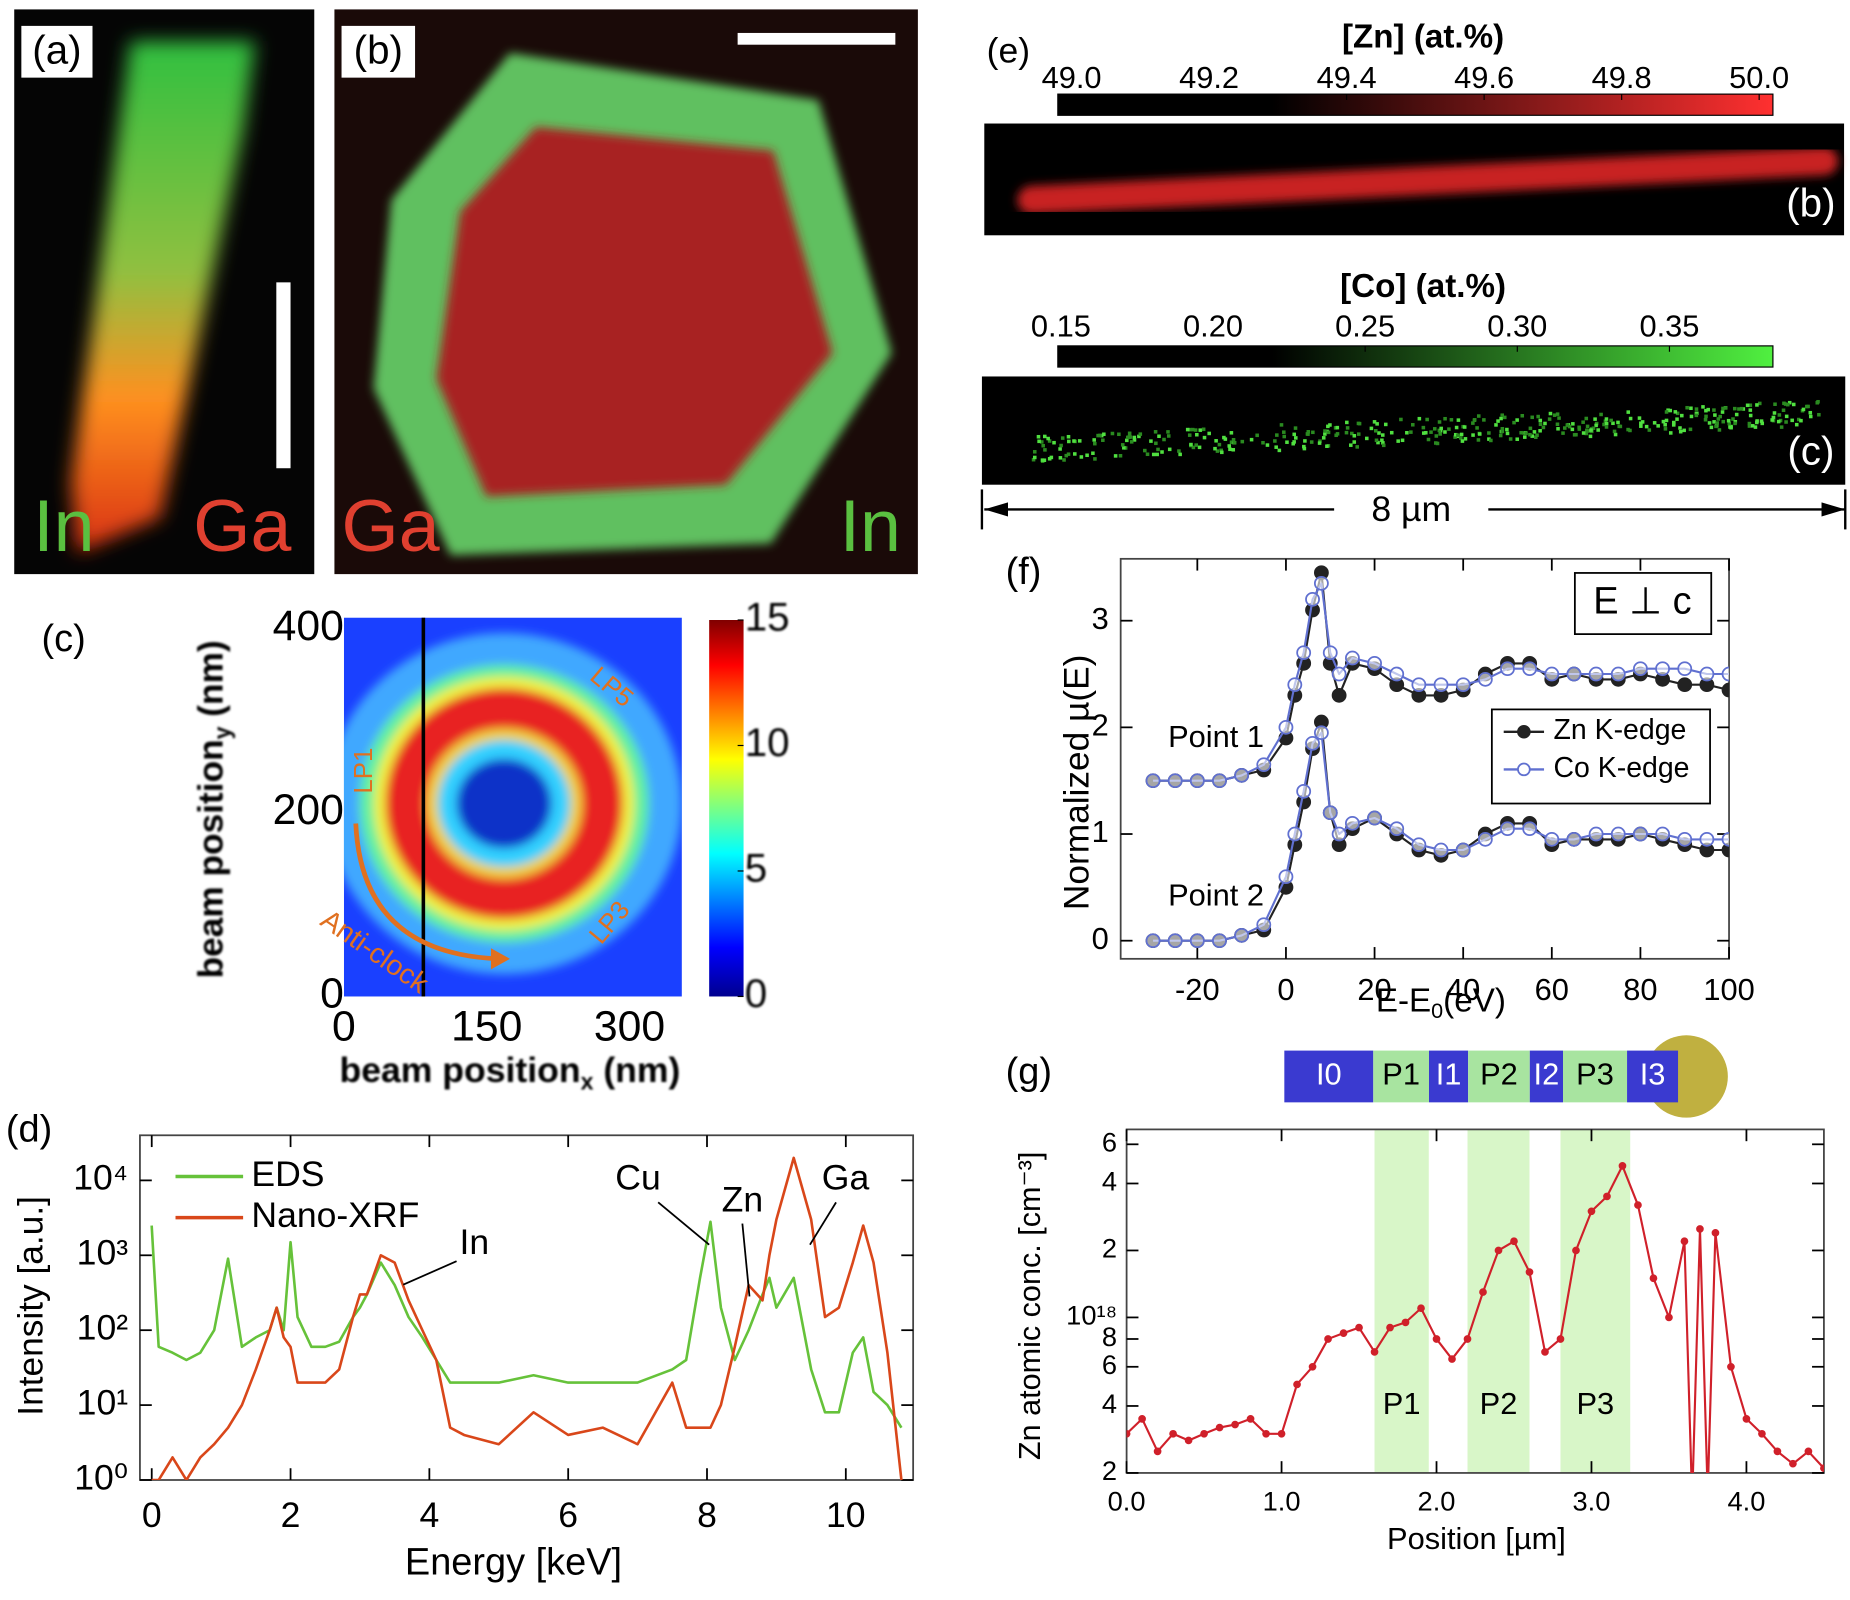 This screenshot has width=1850, height=1600. Describe the element at coordinates (526, 1324) in the screenshot. I see `series-line` at that location.